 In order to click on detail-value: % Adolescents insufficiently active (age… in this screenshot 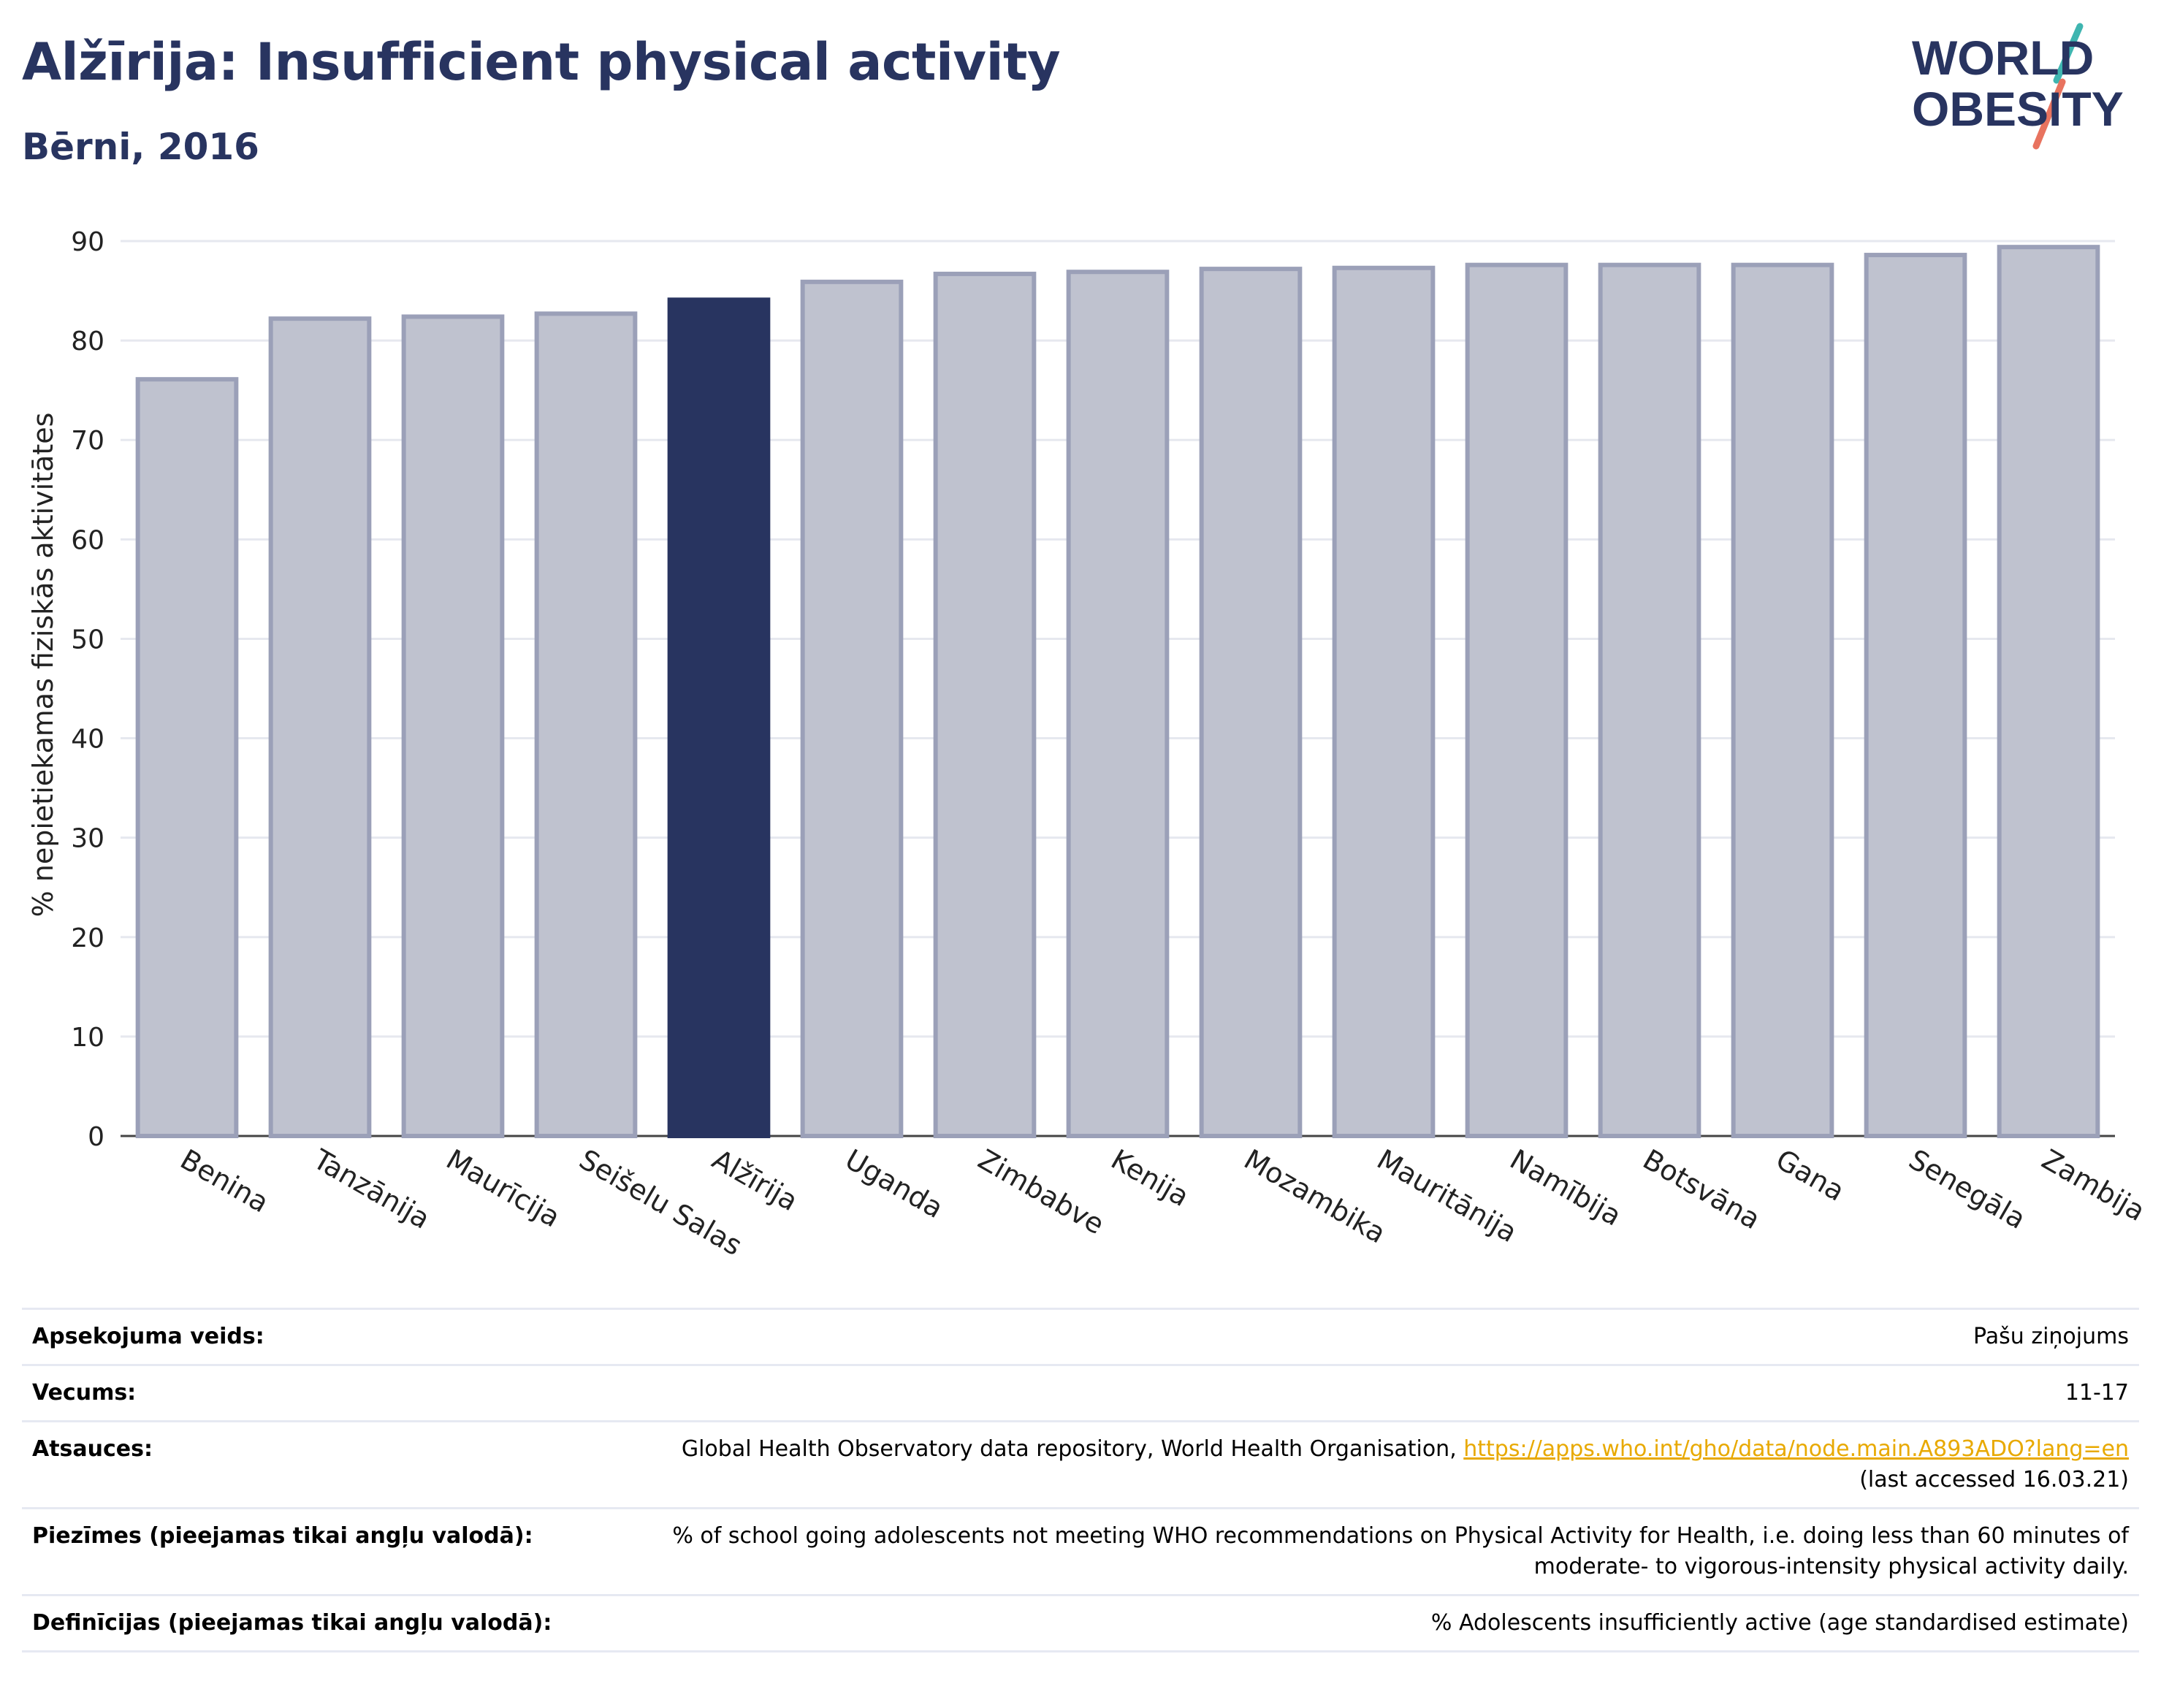, I will do `click(1350, 1623)`.